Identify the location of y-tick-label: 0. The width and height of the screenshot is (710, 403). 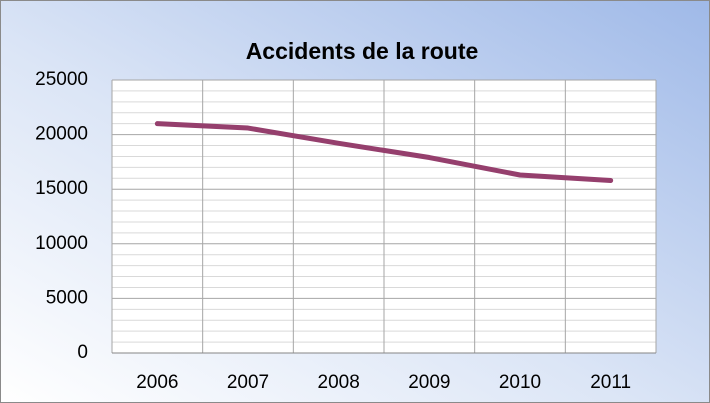
(82, 352).